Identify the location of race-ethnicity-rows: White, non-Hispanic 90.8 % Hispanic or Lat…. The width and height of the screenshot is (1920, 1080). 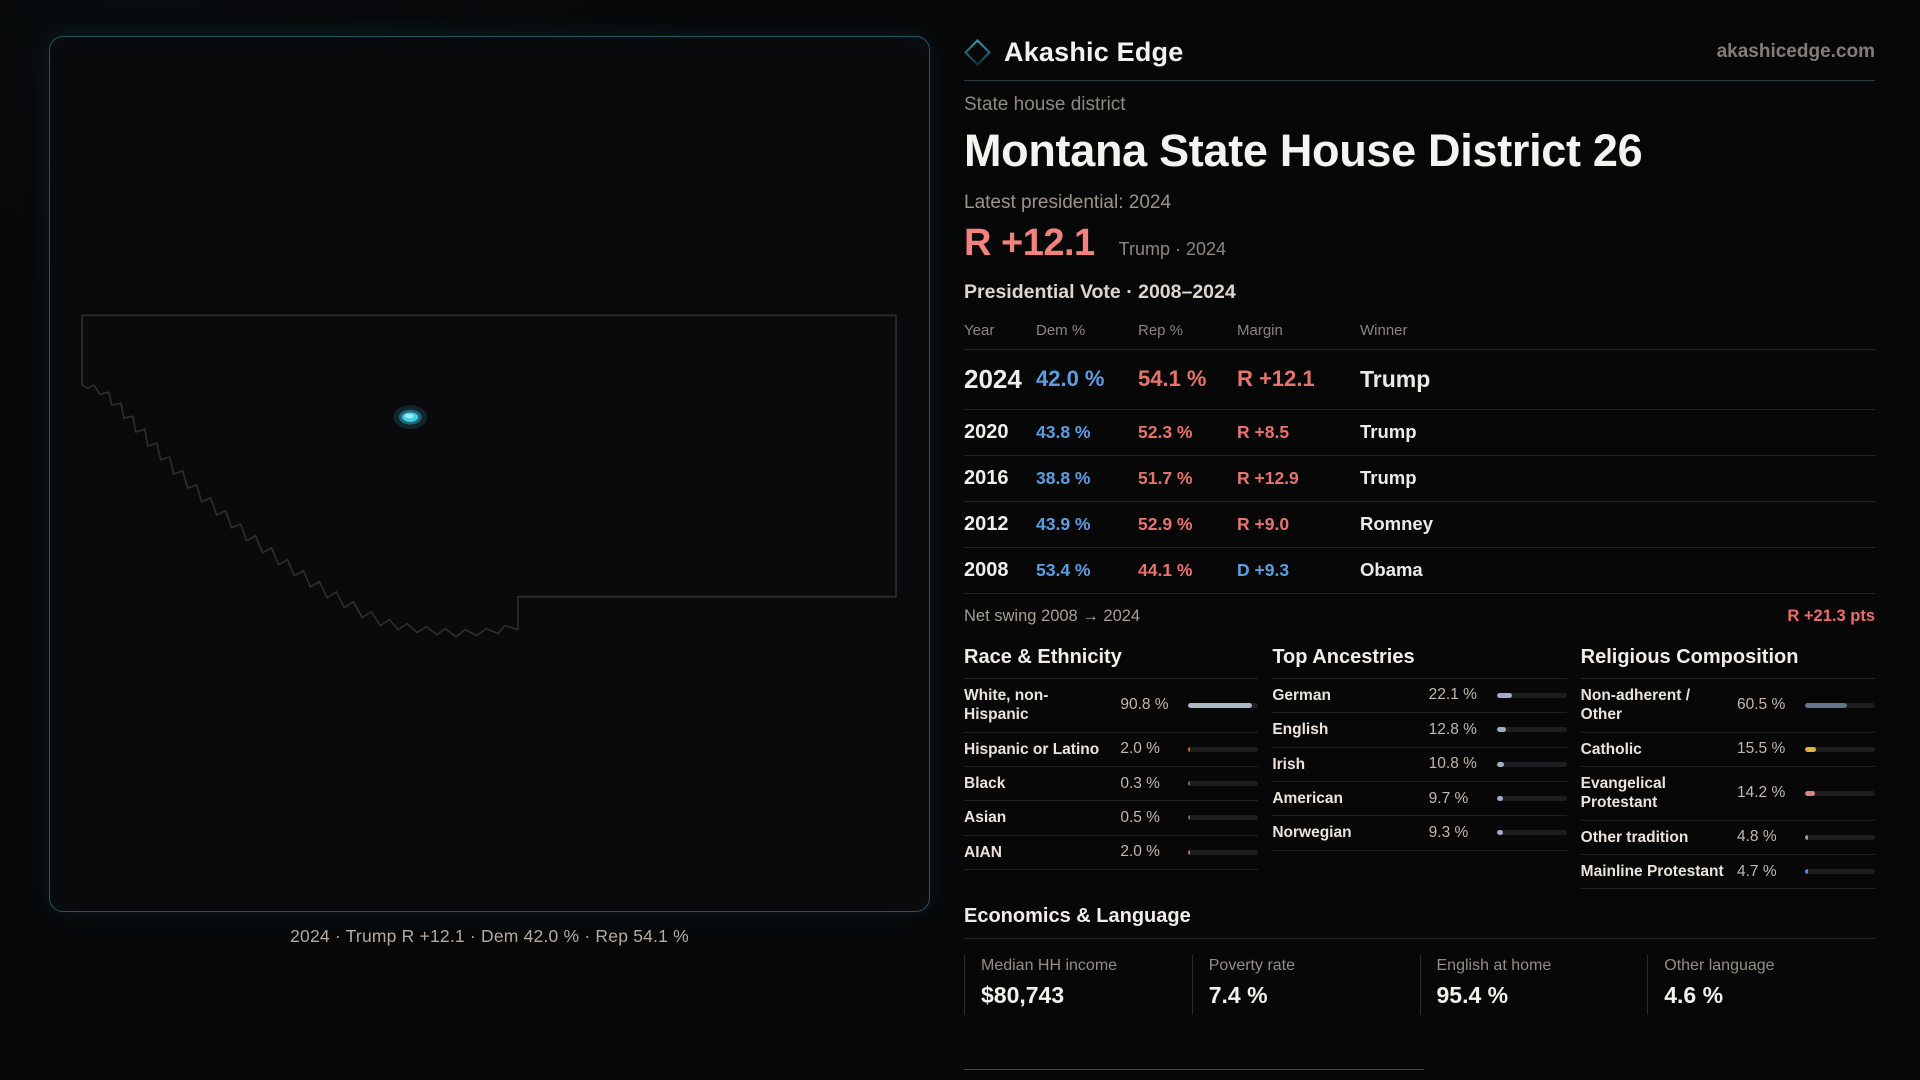
(1111, 774).